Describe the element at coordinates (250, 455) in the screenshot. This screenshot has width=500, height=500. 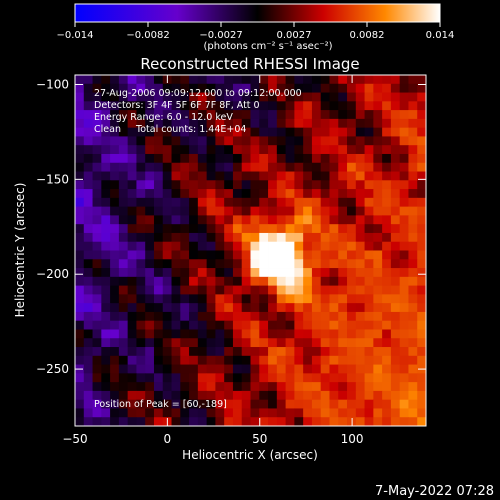
I see `x-axis-label: Heliocentric X (arcsec)` at that location.